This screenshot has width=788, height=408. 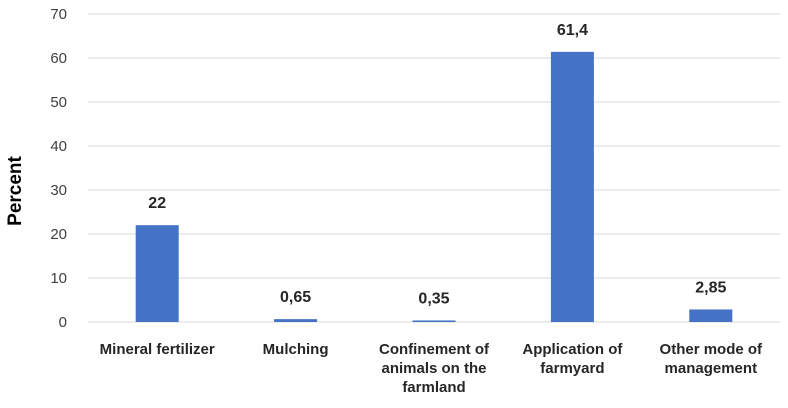 I want to click on category-label: Mineral fertilizer, so click(x=157, y=349).